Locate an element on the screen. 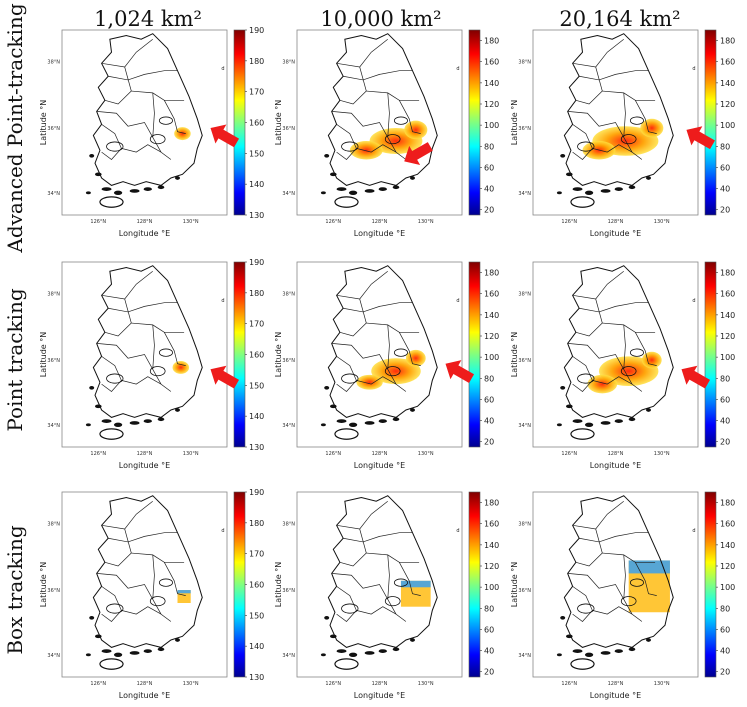 This screenshot has width=747, height=707. highlight-arrow is located at coordinates (418, 153).